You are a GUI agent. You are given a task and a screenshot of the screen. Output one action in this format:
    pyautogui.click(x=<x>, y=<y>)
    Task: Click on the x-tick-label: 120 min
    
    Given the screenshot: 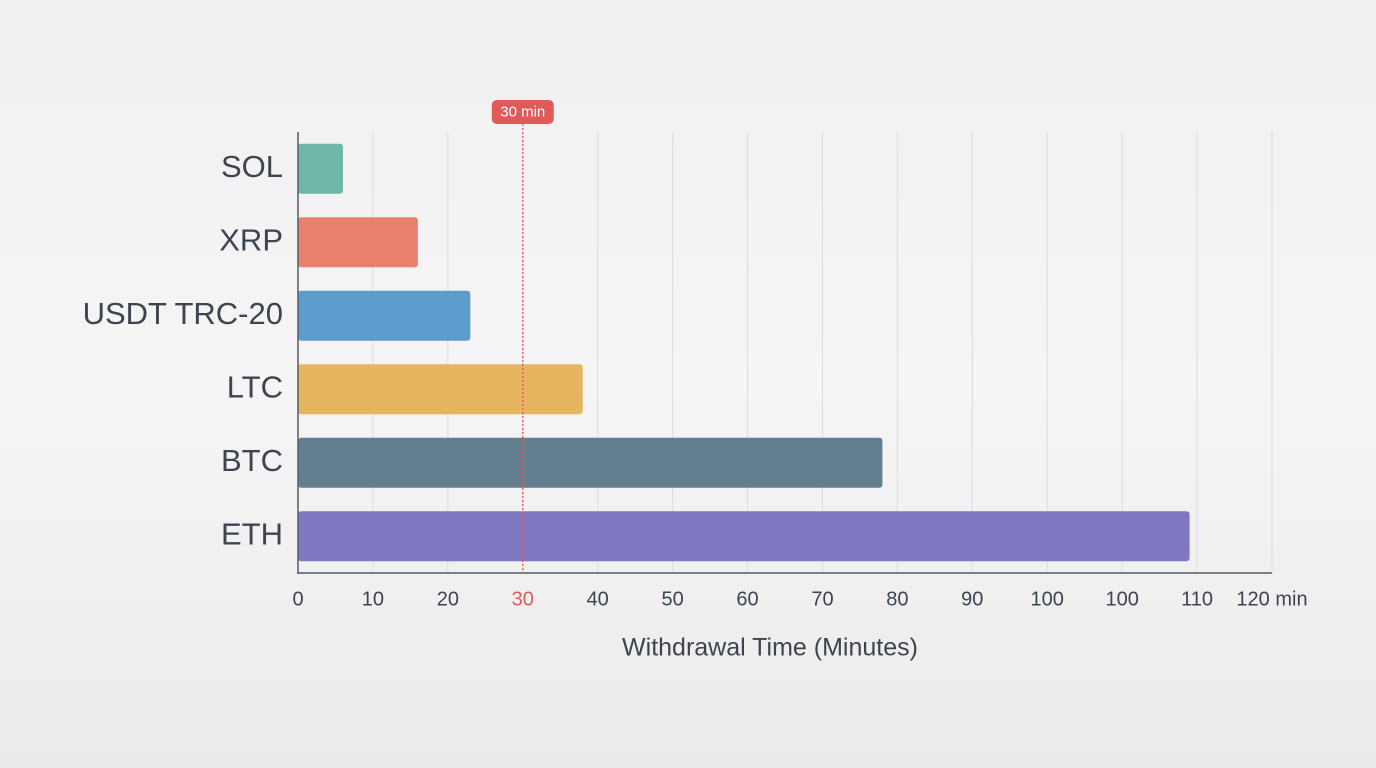 What is the action you would take?
    pyautogui.click(x=1271, y=599)
    